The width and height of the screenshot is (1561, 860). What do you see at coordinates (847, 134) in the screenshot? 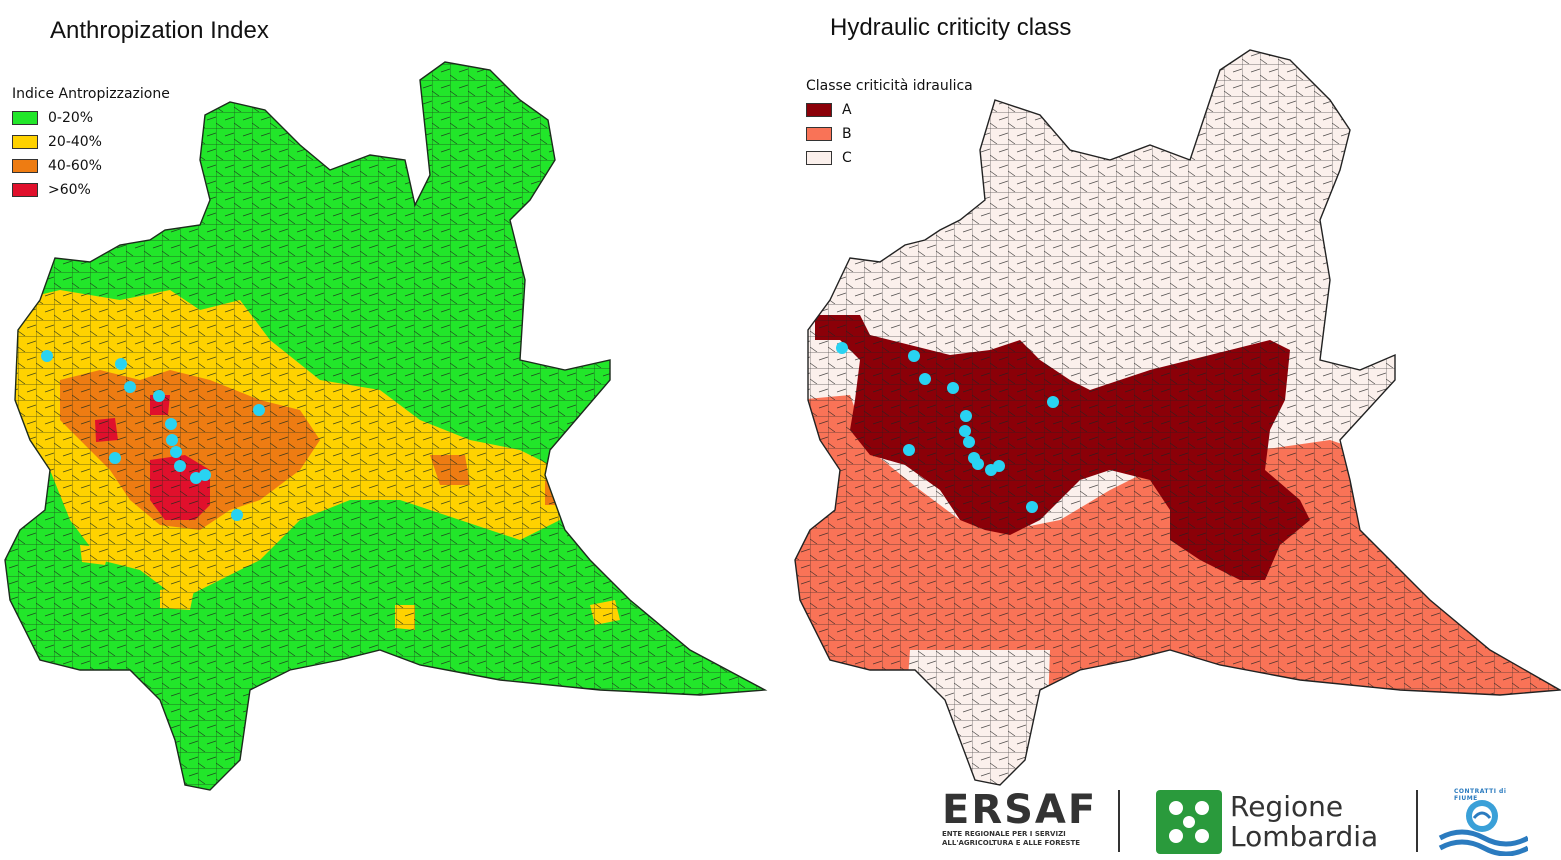
I see `legend-label: B` at bounding box center [847, 134].